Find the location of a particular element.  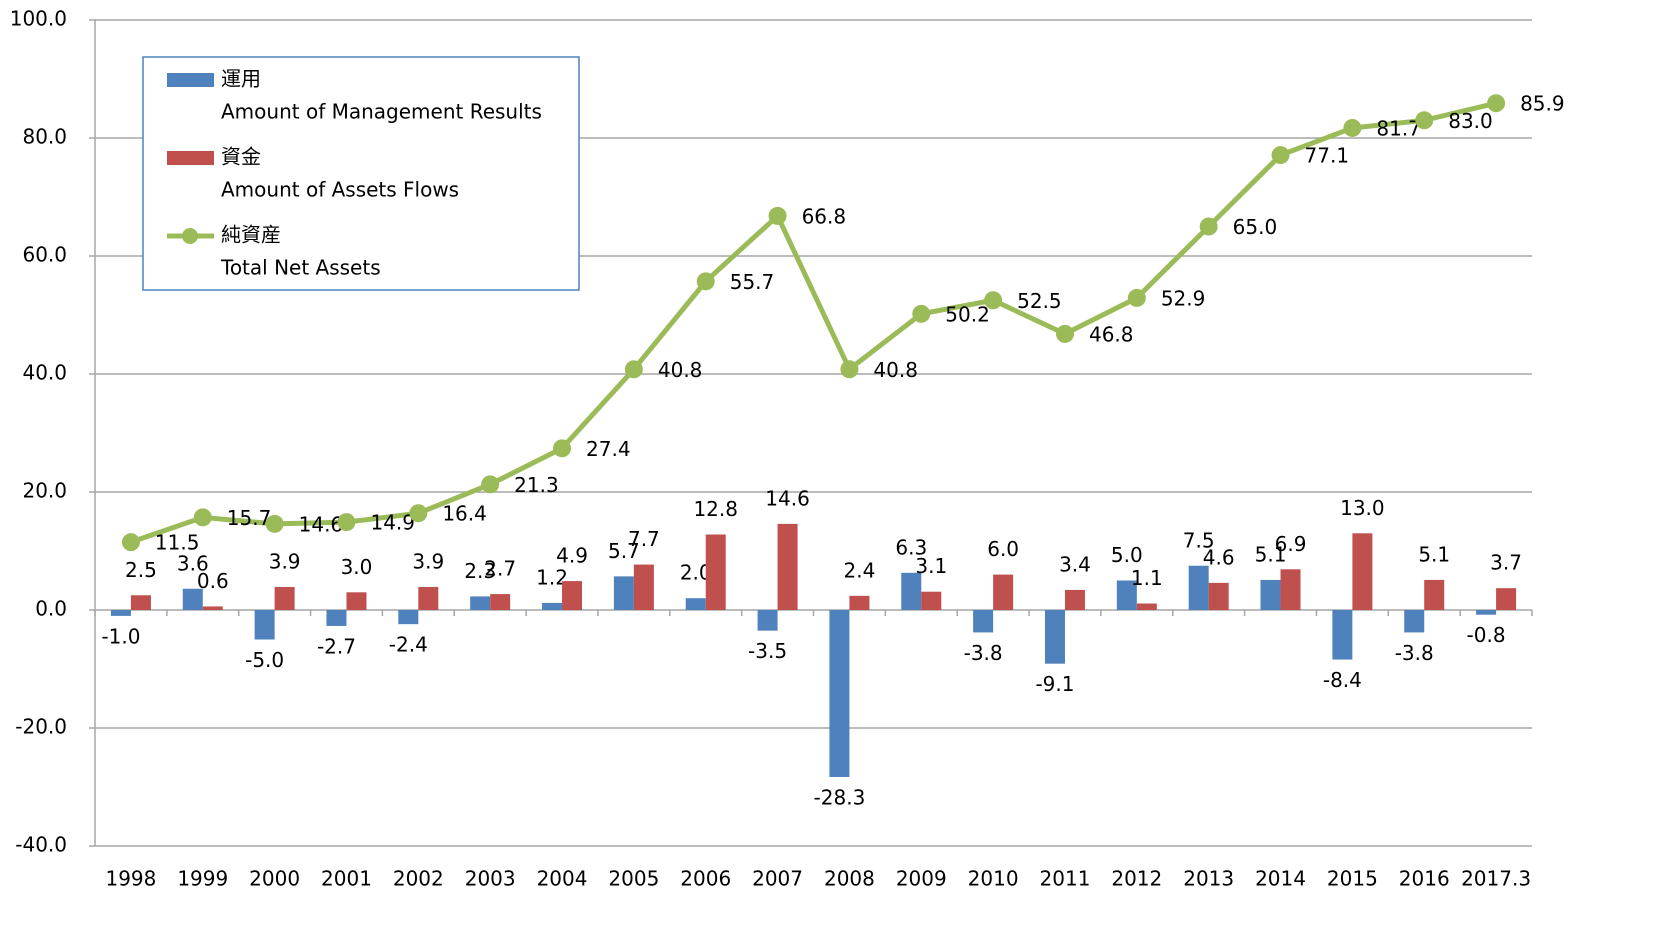

legend-swatch is located at coordinates (190, 80).